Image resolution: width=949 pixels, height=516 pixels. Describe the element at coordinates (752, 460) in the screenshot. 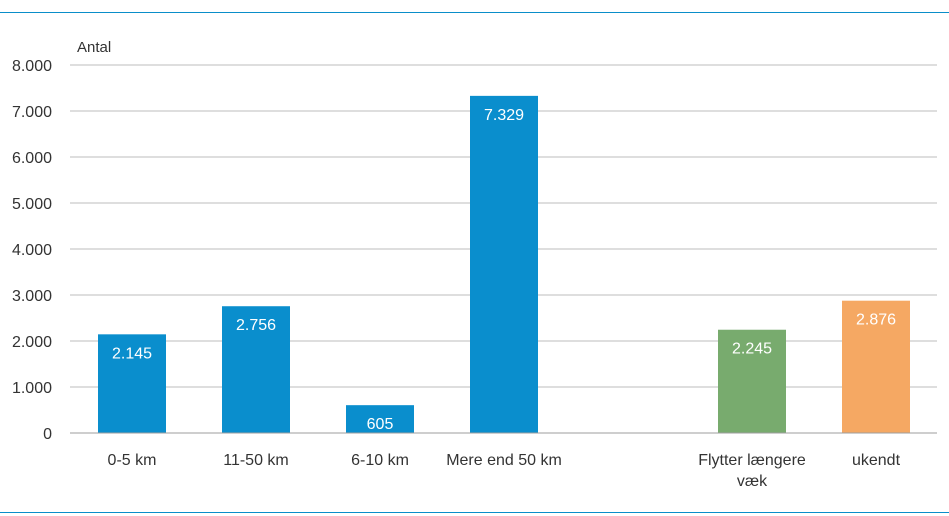

I see `x-tick-label: Flytter længere` at that location.